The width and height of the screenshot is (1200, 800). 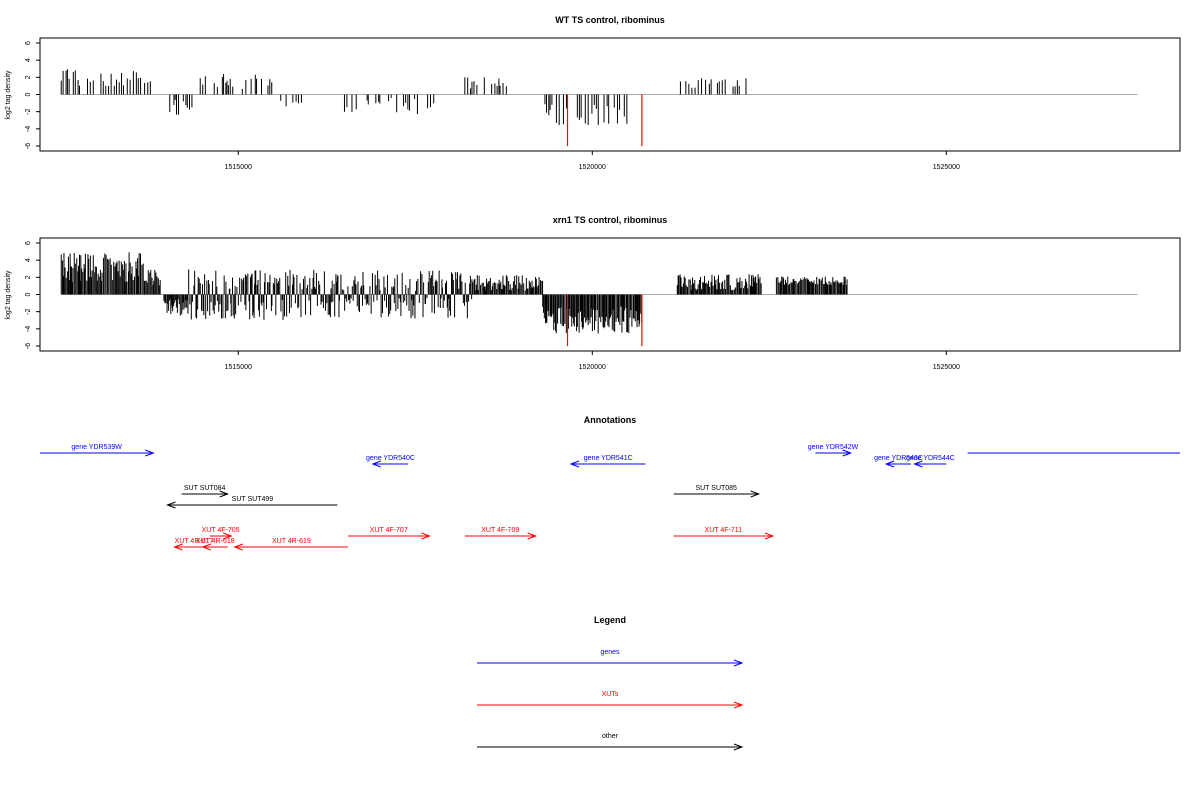 I want to click on feature-xut: XUT 4F-709, so click(x=501, y=533).